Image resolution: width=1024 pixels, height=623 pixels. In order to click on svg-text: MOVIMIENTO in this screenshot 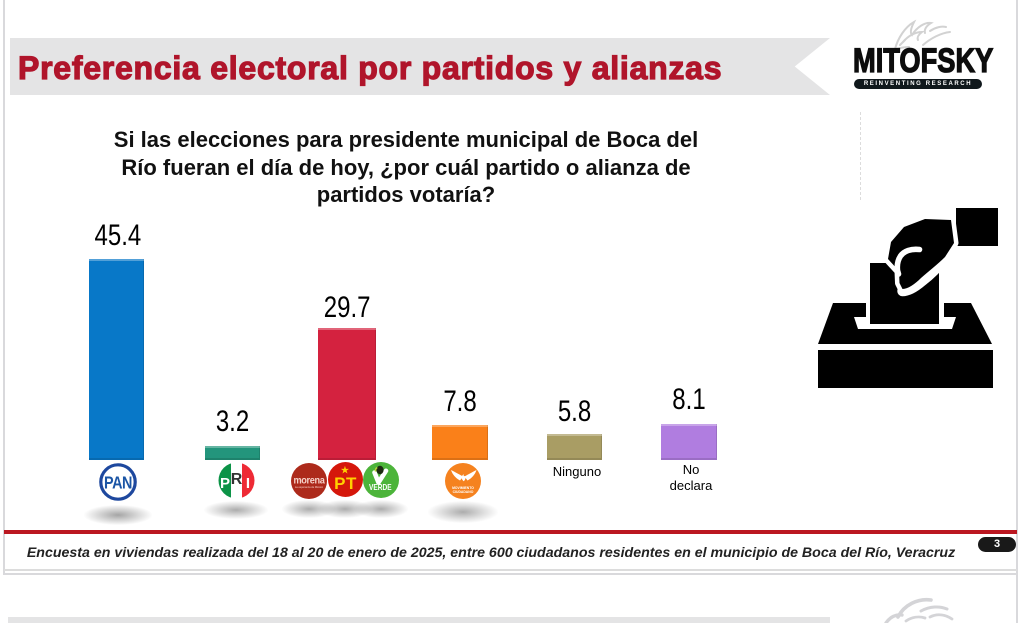, I will do `click(463, 488)`.